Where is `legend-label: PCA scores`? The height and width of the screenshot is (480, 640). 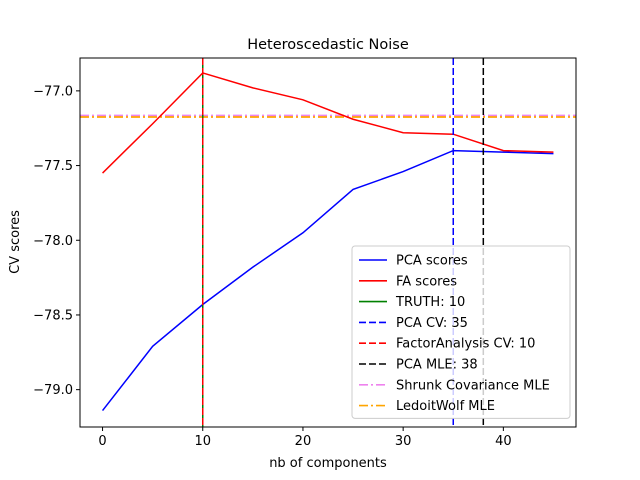 legend-label: PCA scores is located at coordinates (432, 261).